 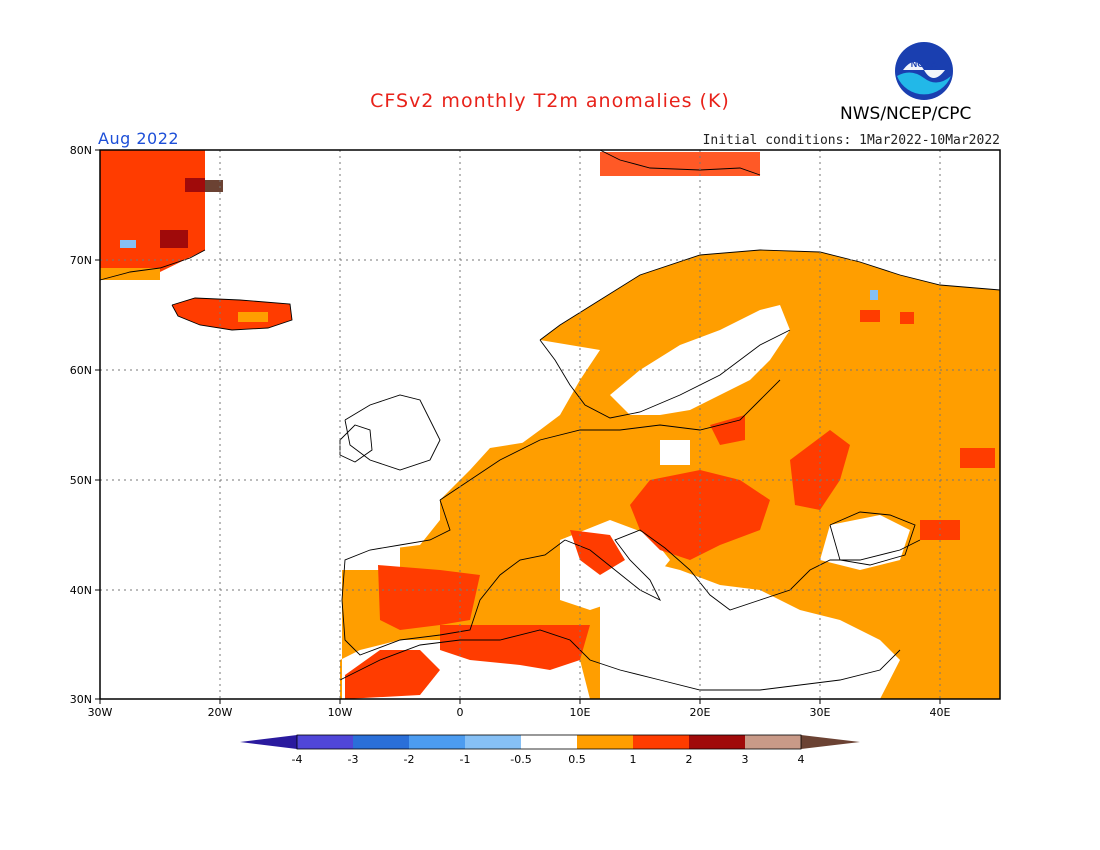 I want to click on map-title: CFSv2 monthly T2m anomalies (K), so click(x=550, y=101).